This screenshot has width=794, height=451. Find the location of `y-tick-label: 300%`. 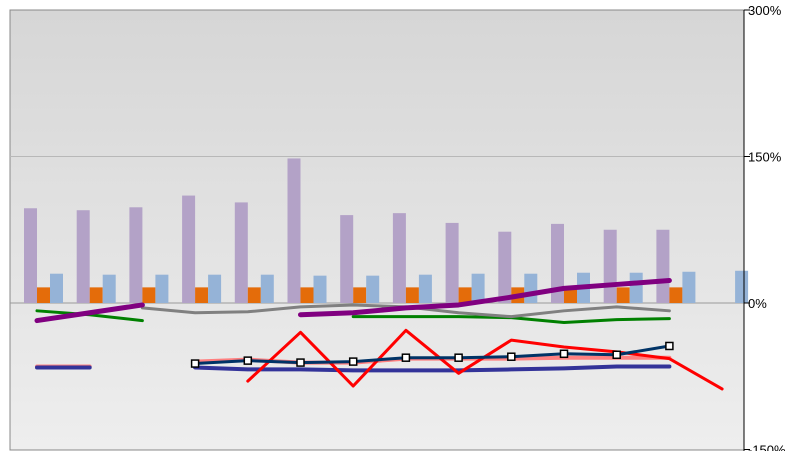

y-tick-label: 300% is located at coordinates (765, 10).